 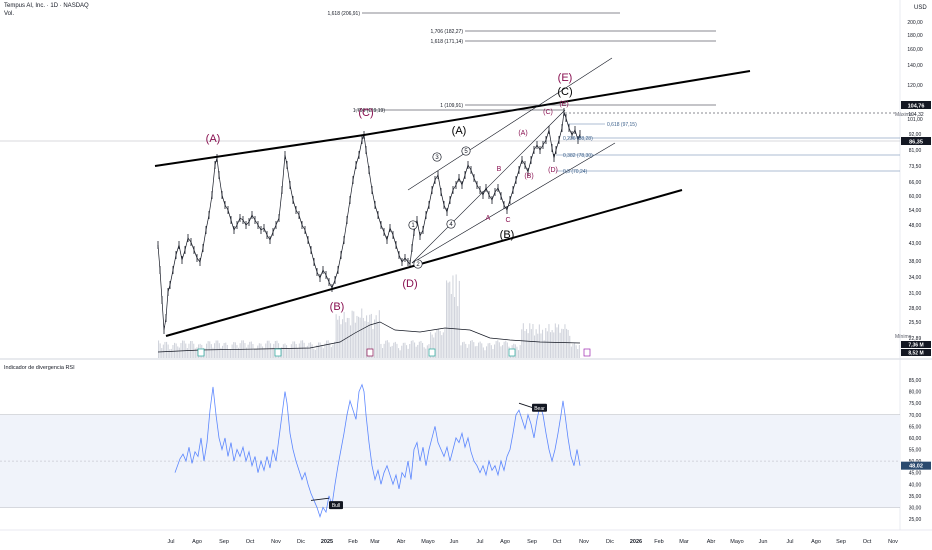 What do you see at coordinates (915, 427) in the screenshot?
I see `rsi-tick-label: 65,00` at bounding box center [915, 427].